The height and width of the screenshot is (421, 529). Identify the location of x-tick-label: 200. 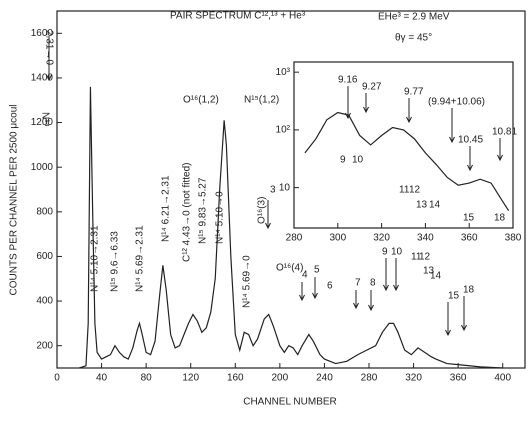
(280, 378).